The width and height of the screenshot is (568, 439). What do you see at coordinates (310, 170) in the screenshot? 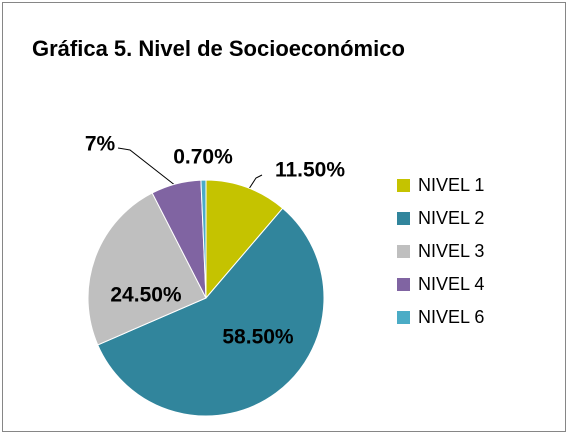
I see `data-label: 11.50%` at bounding box center [310, 170].